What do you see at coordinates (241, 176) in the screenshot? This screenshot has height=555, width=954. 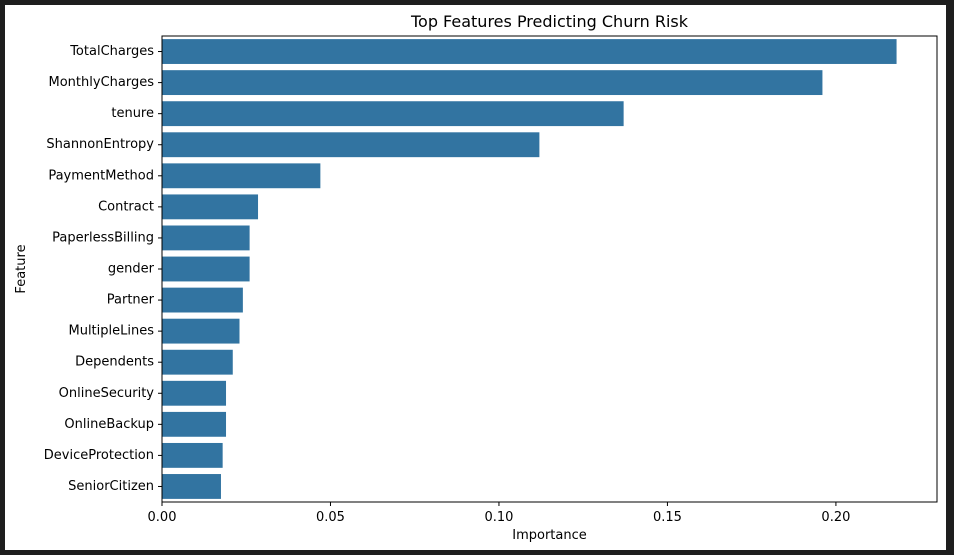 I see `bar-PaymentMethod` at bounding box center [241, 176].